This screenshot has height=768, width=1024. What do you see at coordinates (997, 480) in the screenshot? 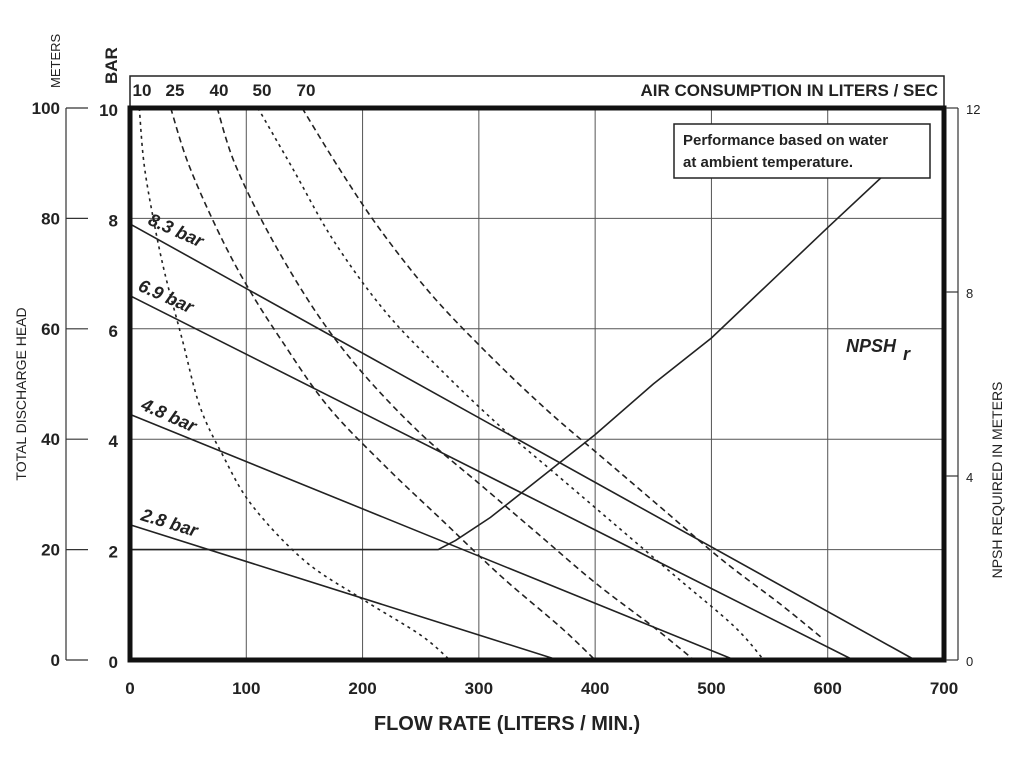
I see `right-axis-title: NPSH REQUIRED IN METERS` at bounding box center [997, 480].